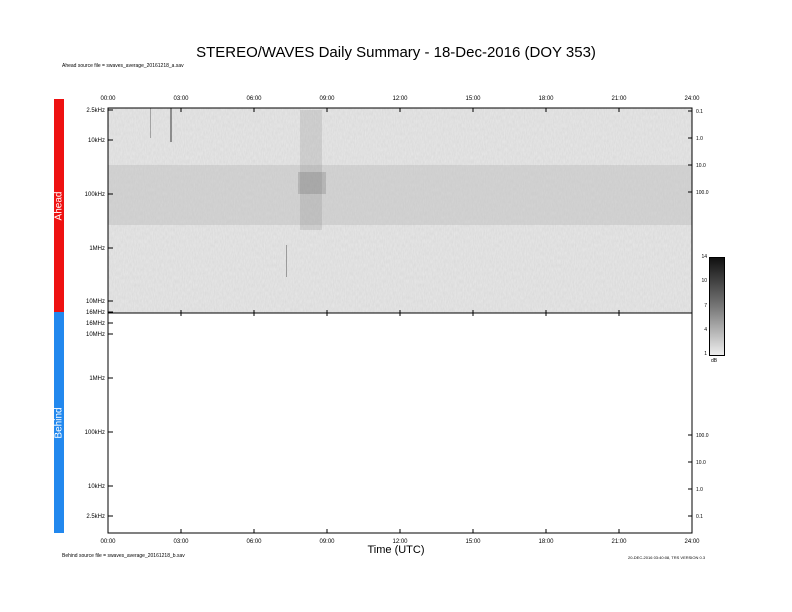 The height and width of the screenshot is (612, 792). Describe the element at coordinates (705, 305) in the screenshot. I see `colorbar-tick-label: 7` at that location.